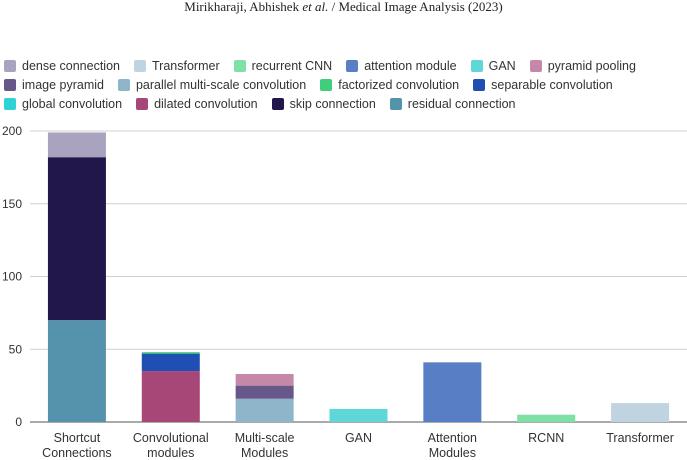  Describe the element at coordinates (170, 362) in the screenshot. I see `bar-segment-separable-convolution` at that location.